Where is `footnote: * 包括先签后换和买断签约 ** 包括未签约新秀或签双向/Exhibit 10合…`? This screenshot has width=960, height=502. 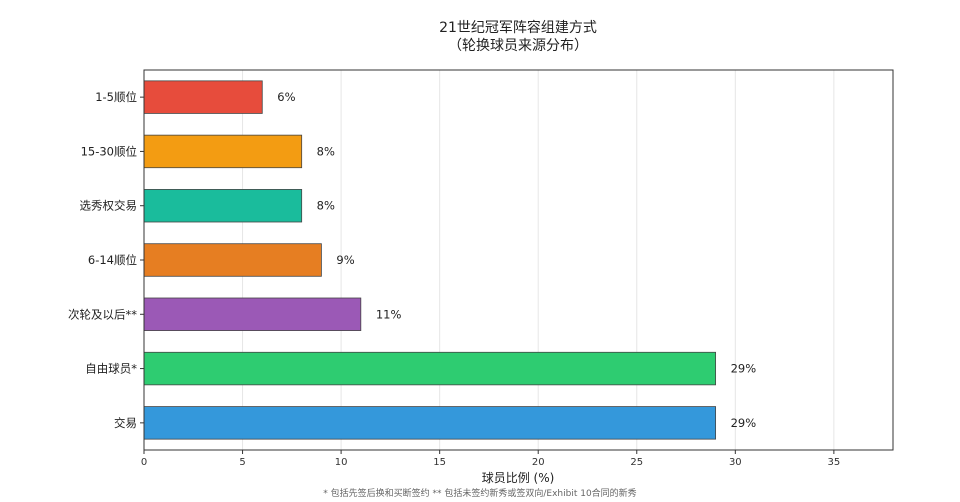 footnote: * 包括先签后换和买断签约 ** 包括未签约新秀或签双向/Exhibit 10合… is located at coordinates (480, 494).